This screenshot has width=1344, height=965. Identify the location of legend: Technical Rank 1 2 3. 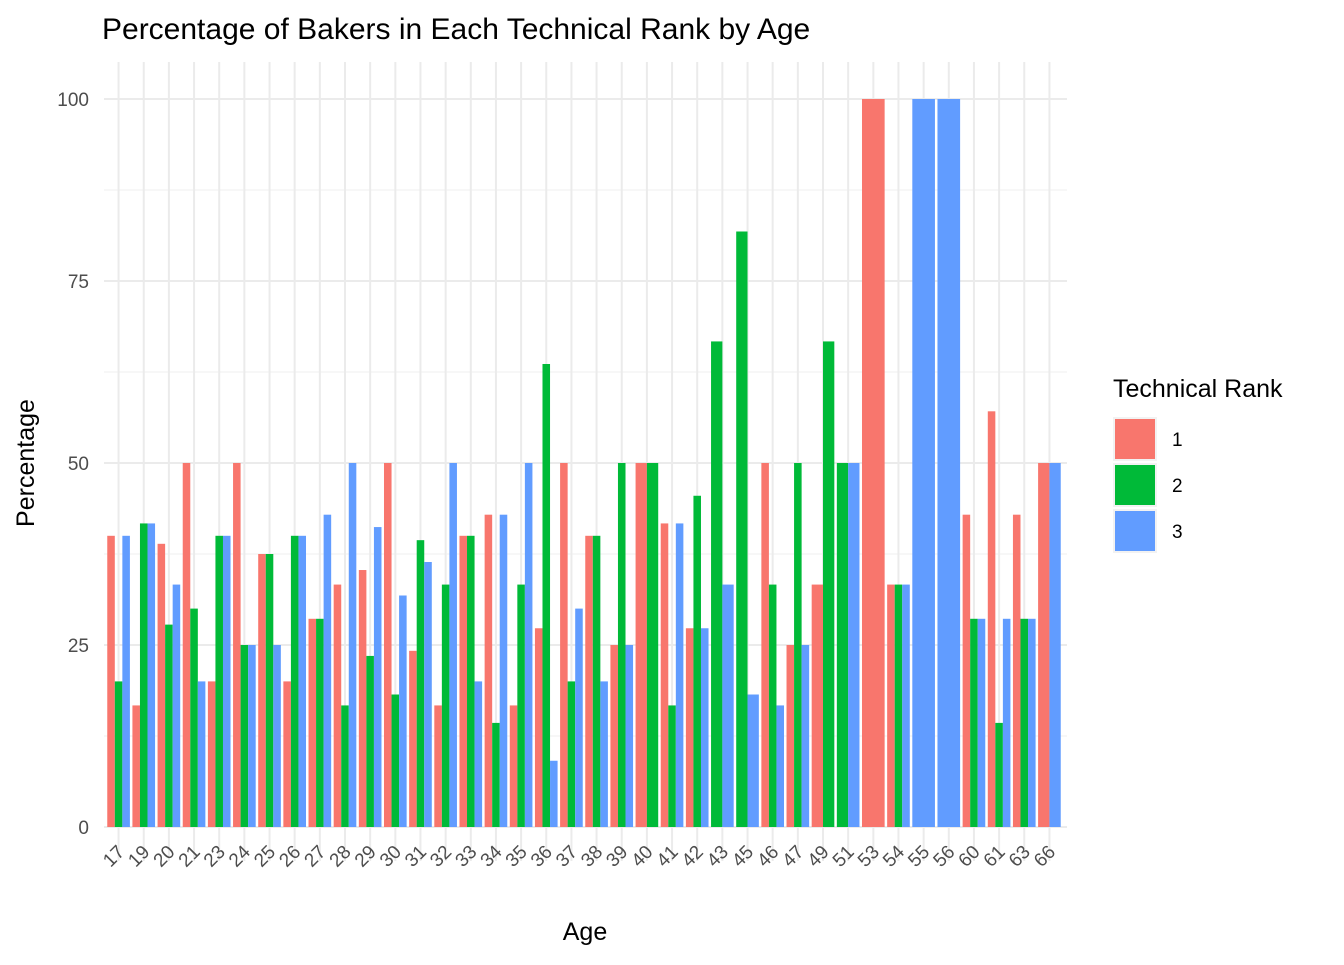
(1198, 464).